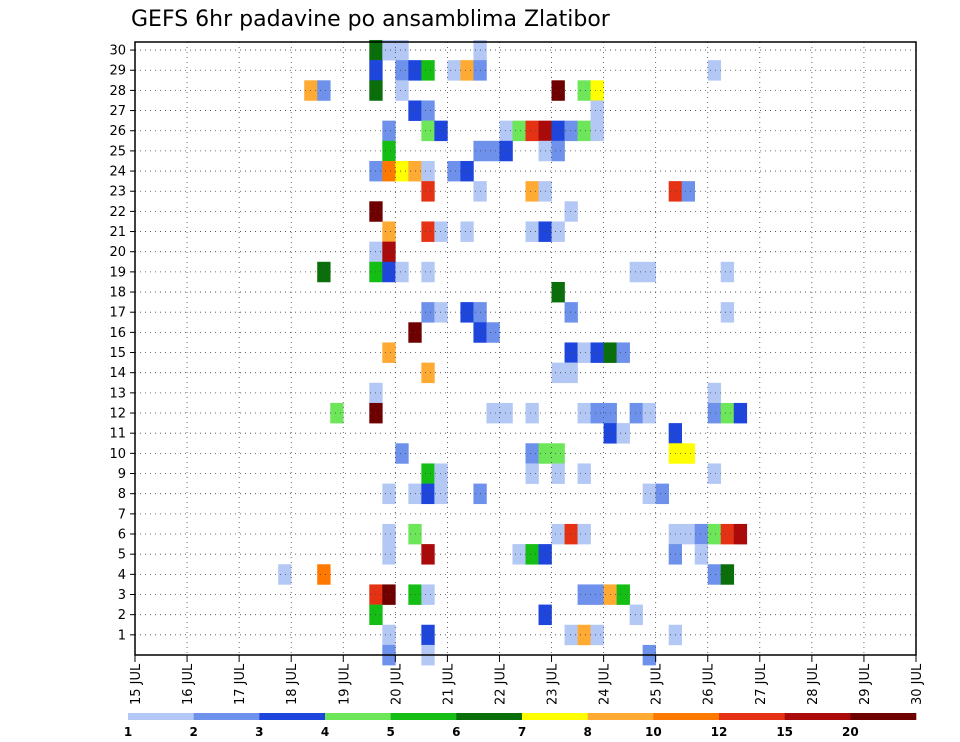 The height and width of the screenshot is (742, 960). Describe the element at coordinates (784, 732) in the screenshot. I see `colorbar-tick-label: 15` at that location.